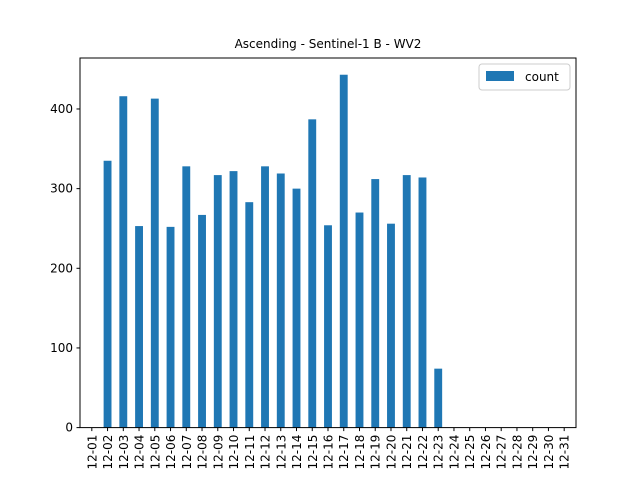 This screenshot has width=640, height=480. I want to click on x-tick-label: 12-14, so click(297, 452).